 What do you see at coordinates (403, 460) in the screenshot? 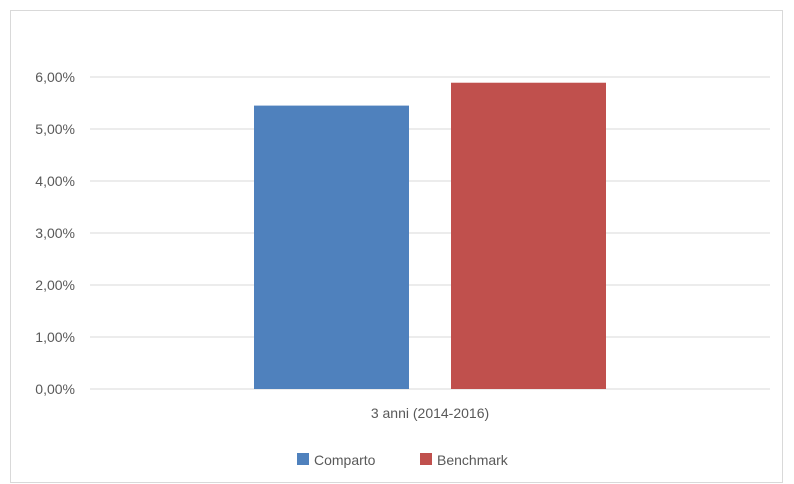
I see `legend: Comparto Benchmark` at bounding box center [403, 460].